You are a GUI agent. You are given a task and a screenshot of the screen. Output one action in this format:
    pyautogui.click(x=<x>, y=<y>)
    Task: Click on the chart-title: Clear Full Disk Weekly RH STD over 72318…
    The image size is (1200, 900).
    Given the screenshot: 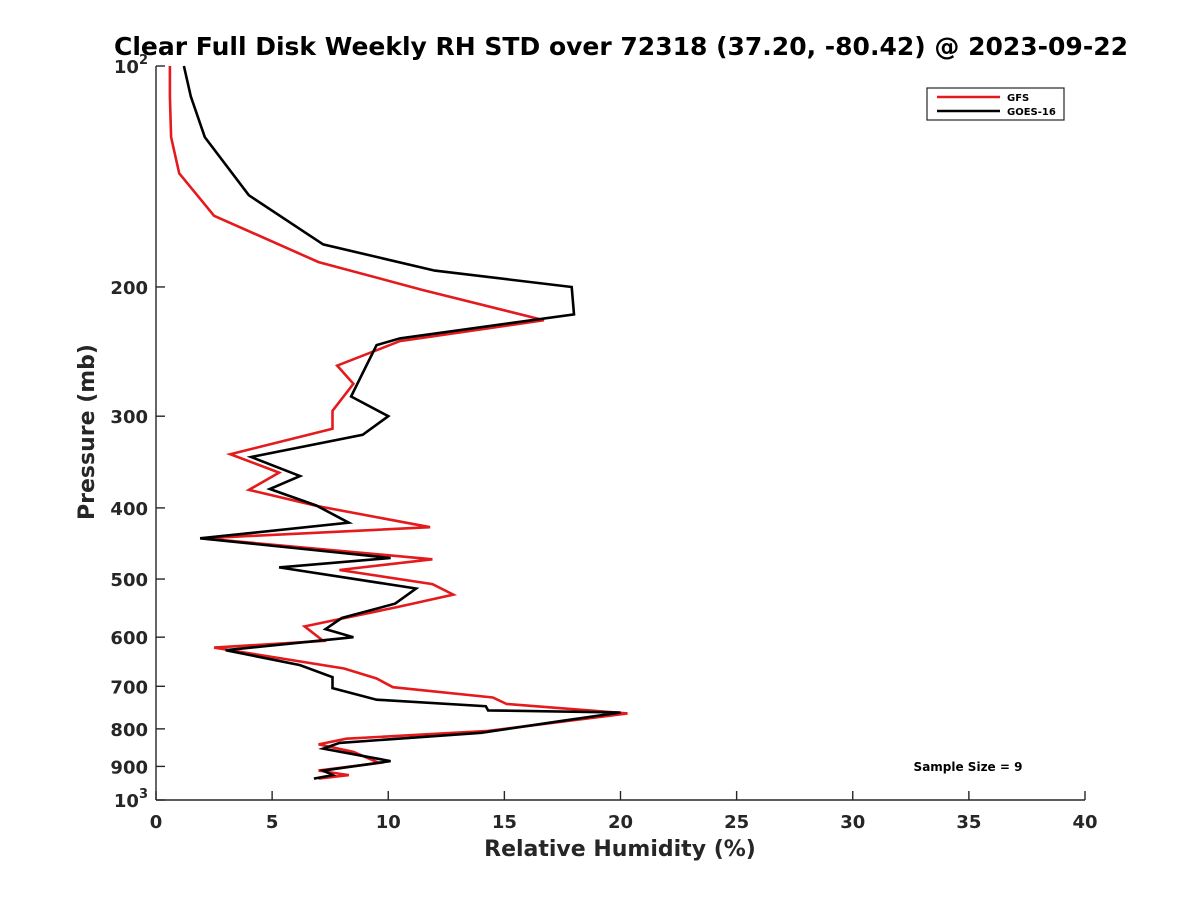 What is the action you would take?
    pyautogui.click(x=621, y=46)
    